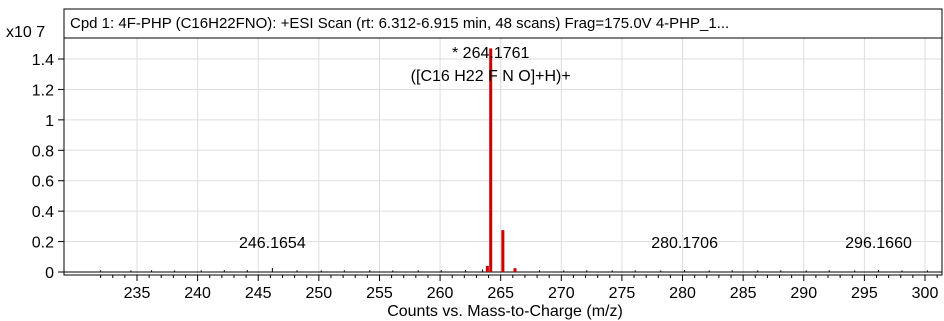 The height and width of the screenshot is (321, 944). What do you see at coordinates (743, 293) in the screenshot?
I see `x-tick-label: 285` at bounding box center [743, 293].